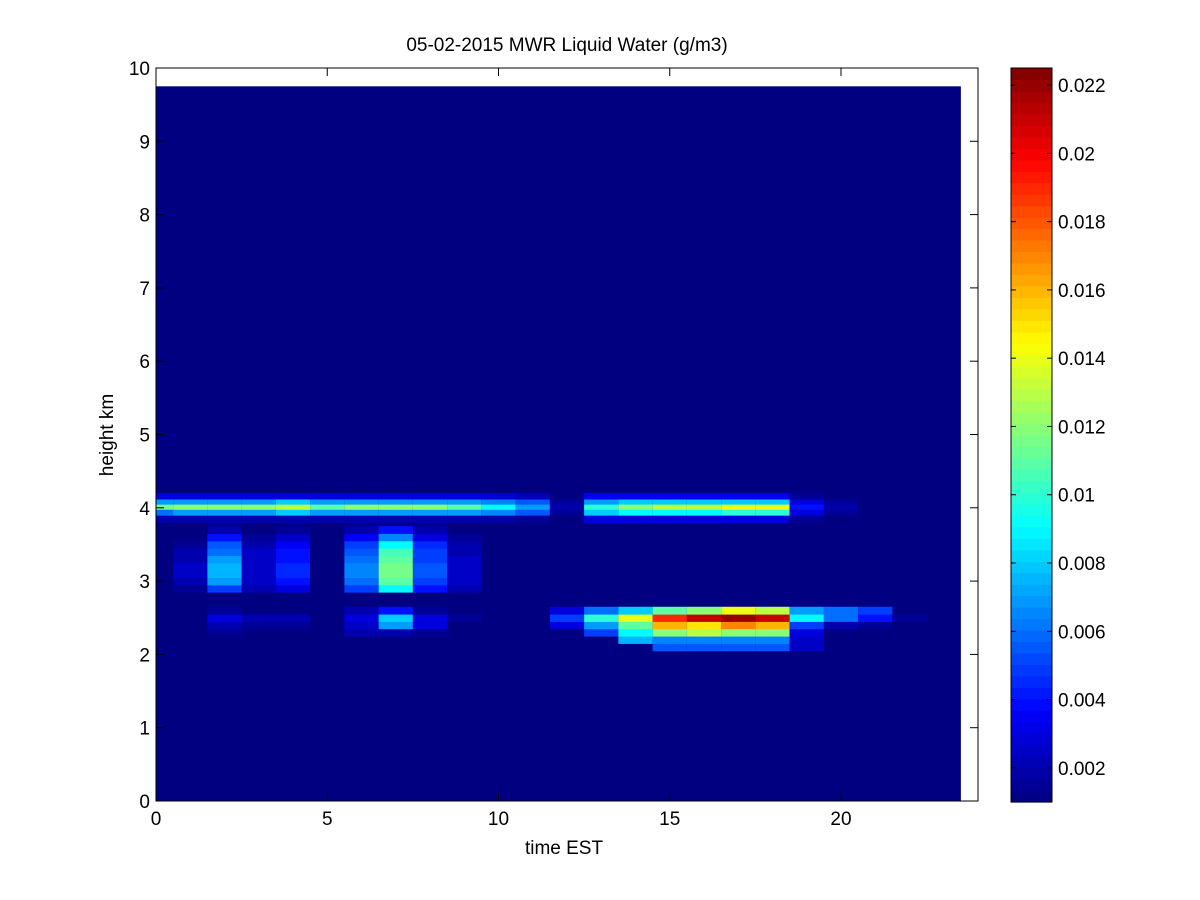 The width and height of the screenshot is (1200, 900). I want to click on colorbar-tick-label: 0.02, so click(1076, 154).